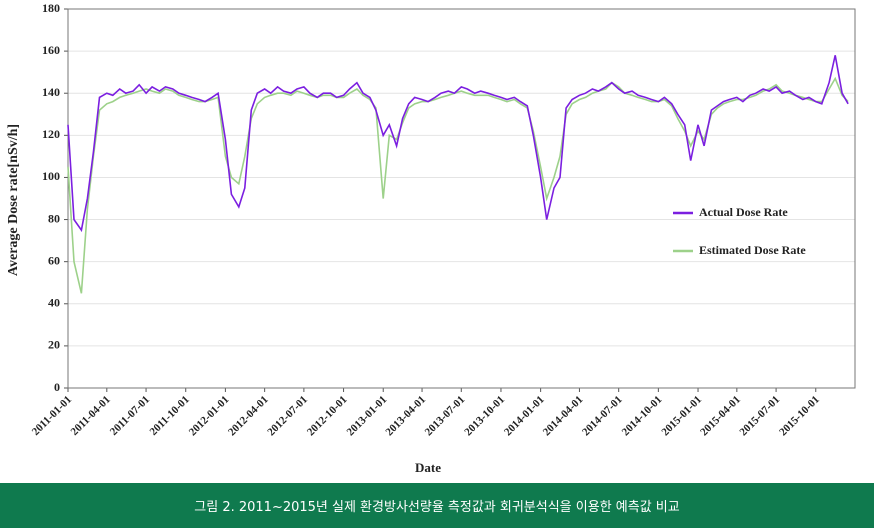  What do you see at coordinates (327, 416) in the screenshot?
I see `x-tick-label: 2012-10-01` at bounding box center [327, 416].